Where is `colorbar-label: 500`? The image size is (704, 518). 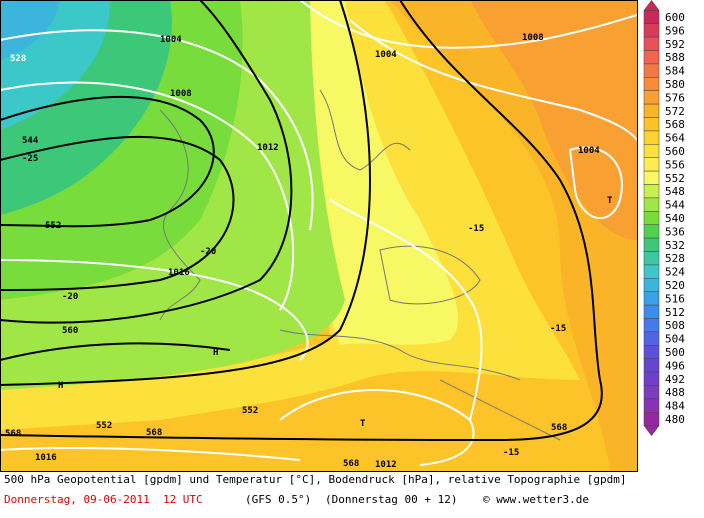 colorbar-label: 500 is located at coordinates (675, 352).